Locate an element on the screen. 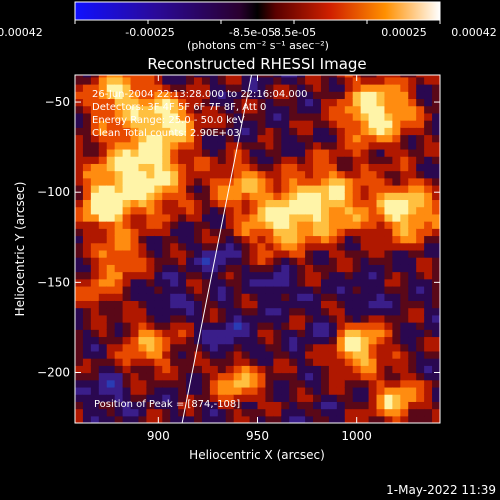  annotation-time-range: 26-Jun-2004 22:13:28.000 to 22:16:04.000 is located at coordinates (200, 94).